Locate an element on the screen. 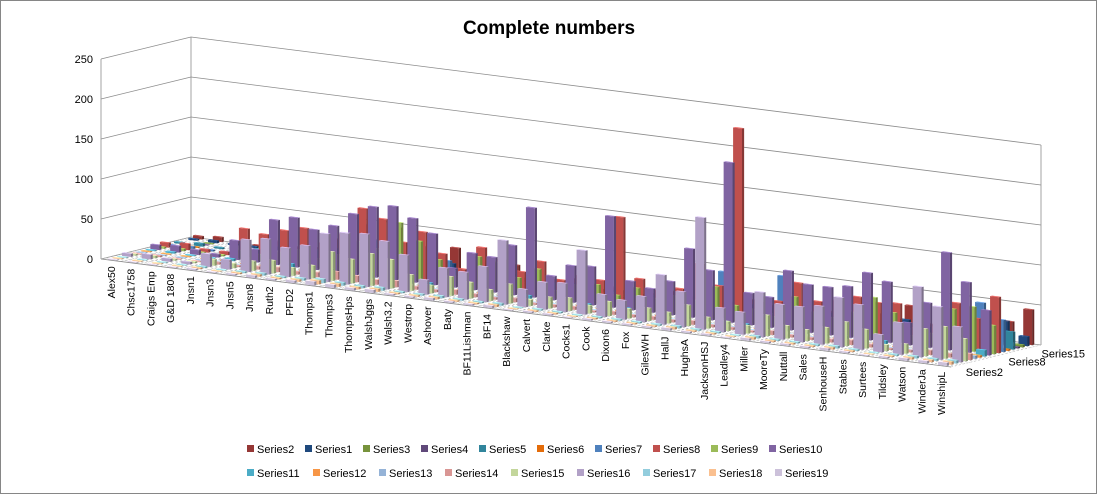  x-tick-label: Sales is located at coordinates (804, 367).